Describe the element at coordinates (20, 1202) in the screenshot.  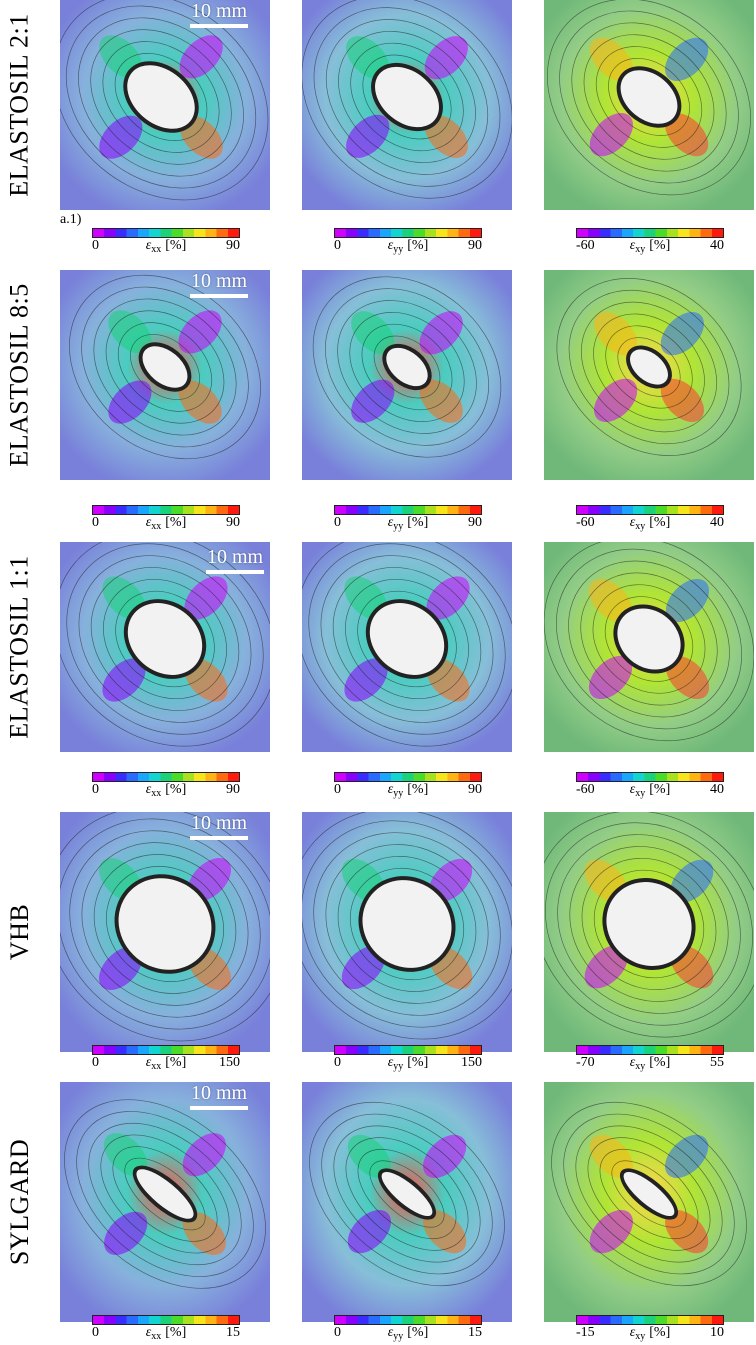
I see `row-label: SYLGARD` at that location.